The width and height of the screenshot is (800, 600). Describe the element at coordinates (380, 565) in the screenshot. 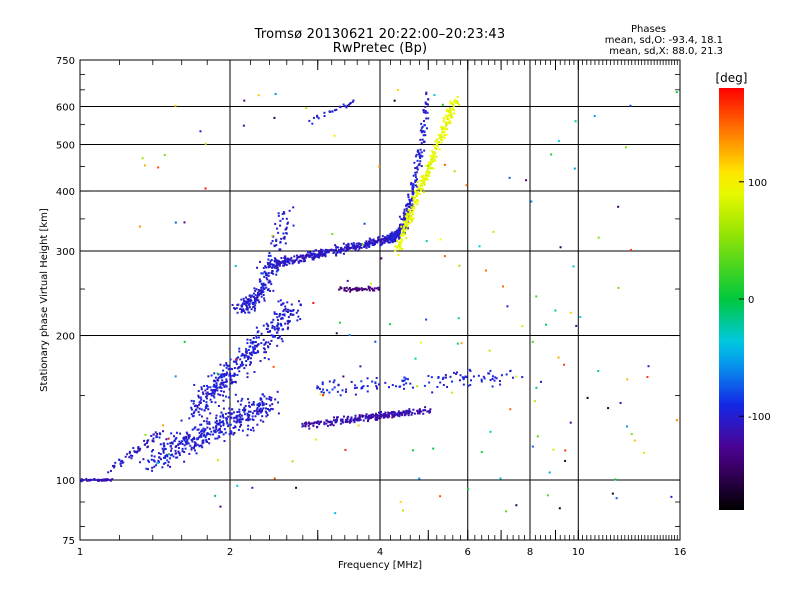

I see `x-axis-label: Frequency [MHz]` at that location.